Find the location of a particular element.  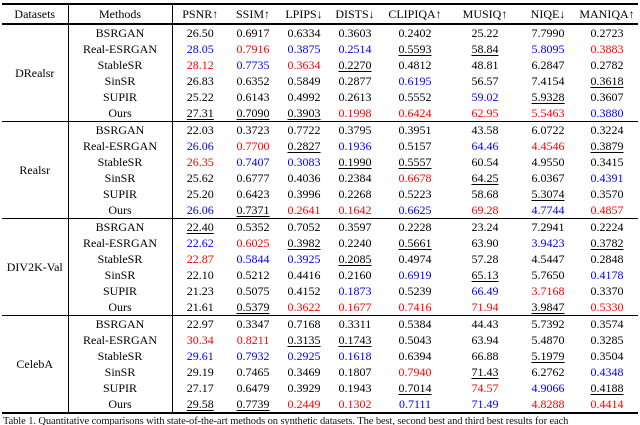

metric-value: 0.3875 is located at coordinates (304, 49).